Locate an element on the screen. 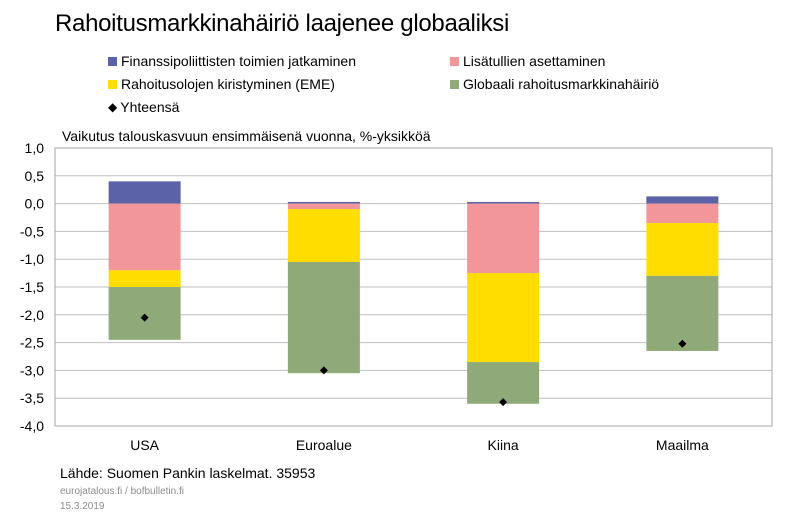 Image resolution: width=800 pixels, height=523 pixels. legend-label: Finanssipoliittisten toimien jatkaminen is located at coordinates (238, 61).